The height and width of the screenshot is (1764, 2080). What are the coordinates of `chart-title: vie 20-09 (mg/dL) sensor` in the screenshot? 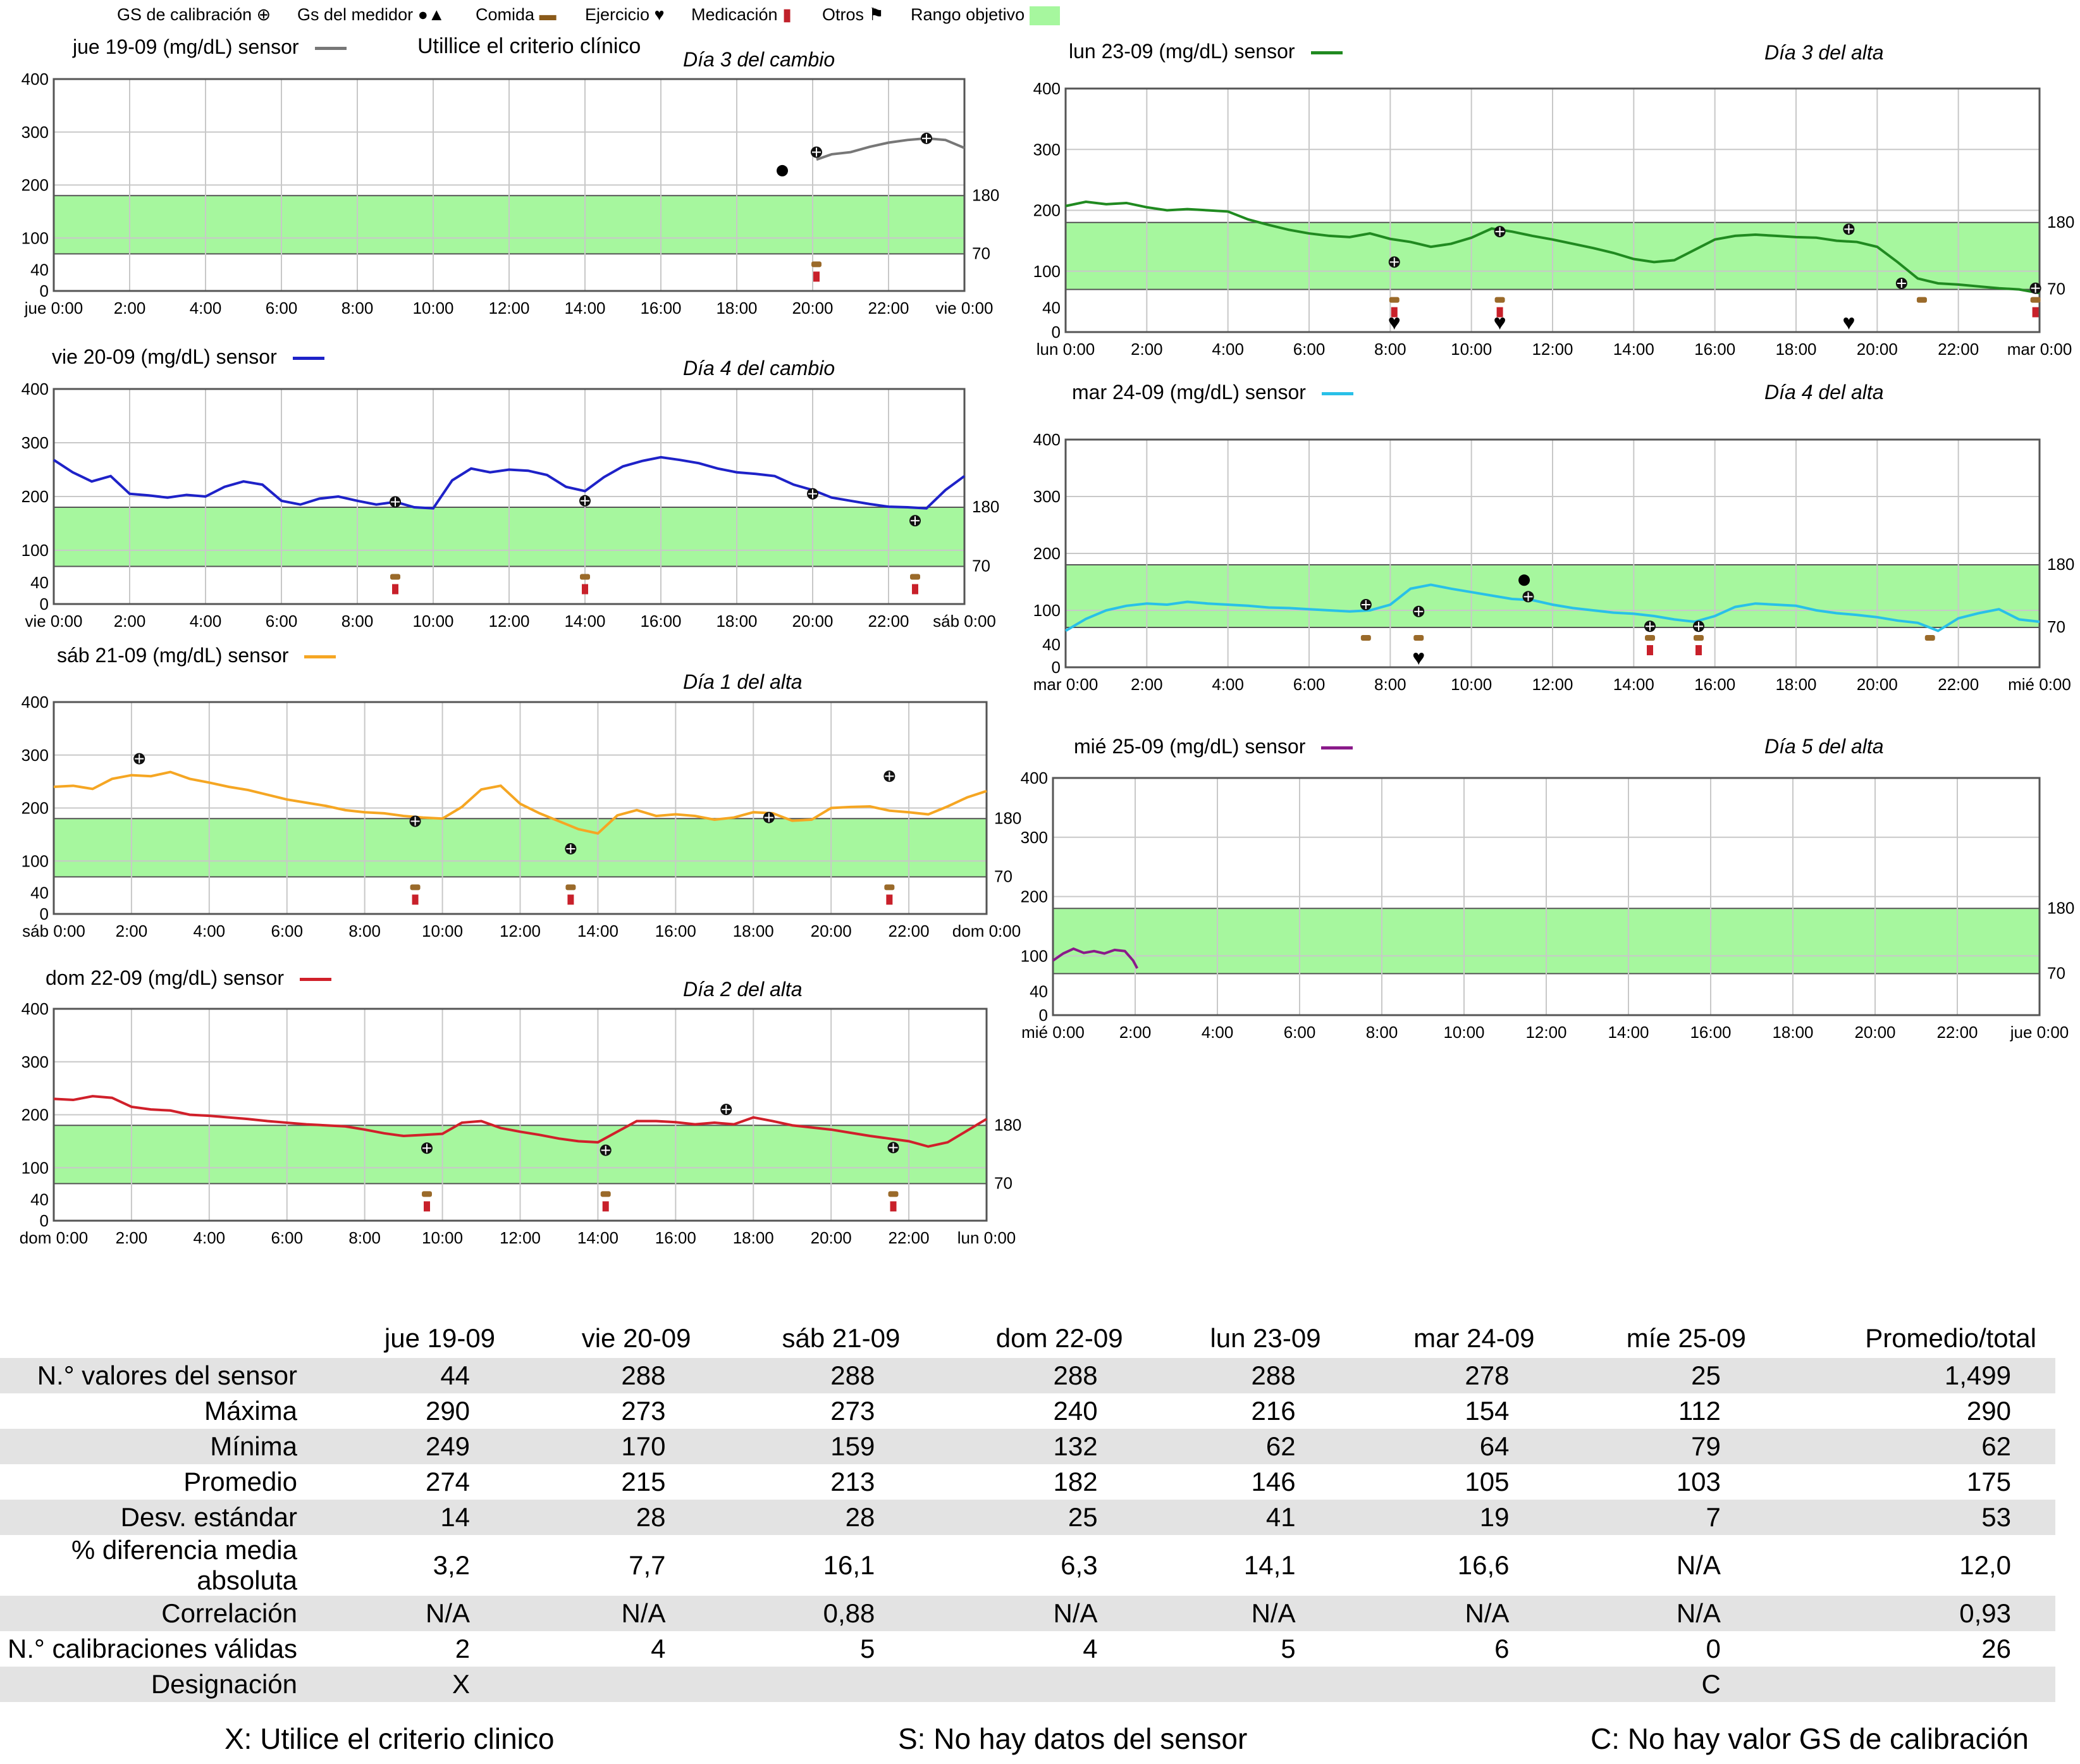 It's located at (188, 357).